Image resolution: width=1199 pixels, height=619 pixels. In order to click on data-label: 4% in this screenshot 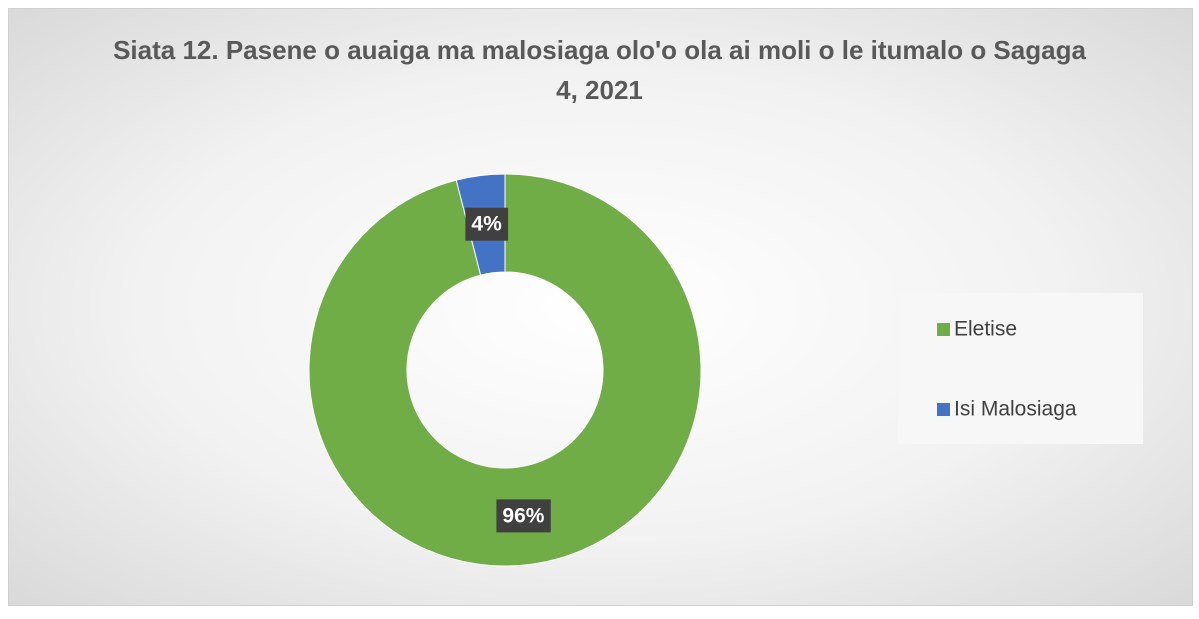, I will do `click(486, 224)`.